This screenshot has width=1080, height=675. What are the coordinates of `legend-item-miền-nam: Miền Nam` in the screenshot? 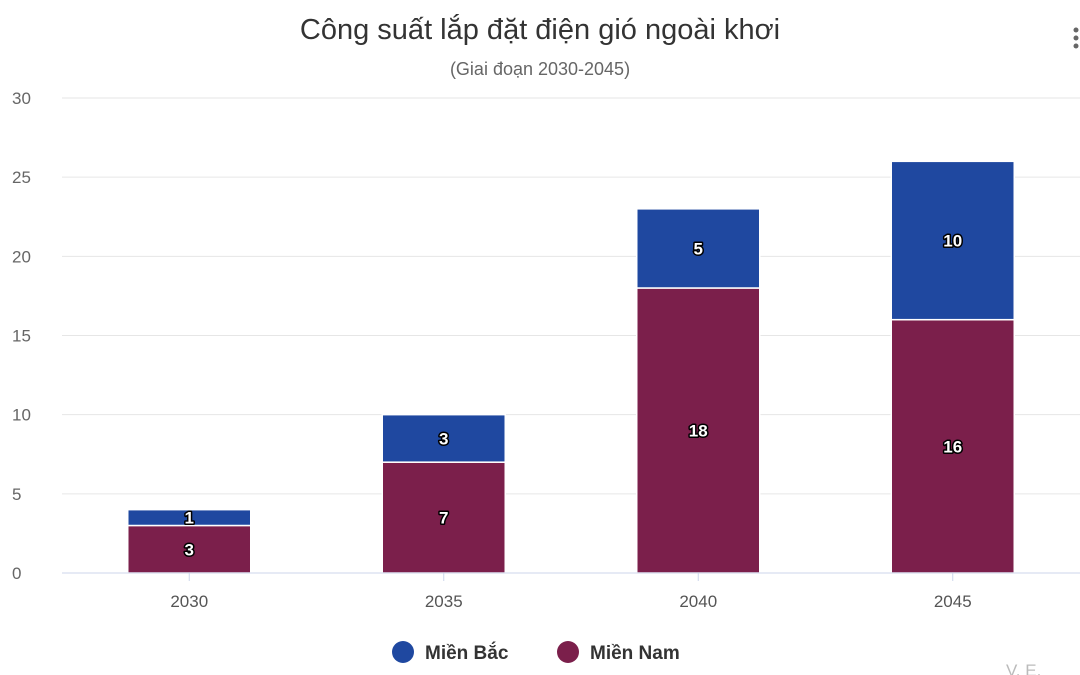 It's located at (618, 652).